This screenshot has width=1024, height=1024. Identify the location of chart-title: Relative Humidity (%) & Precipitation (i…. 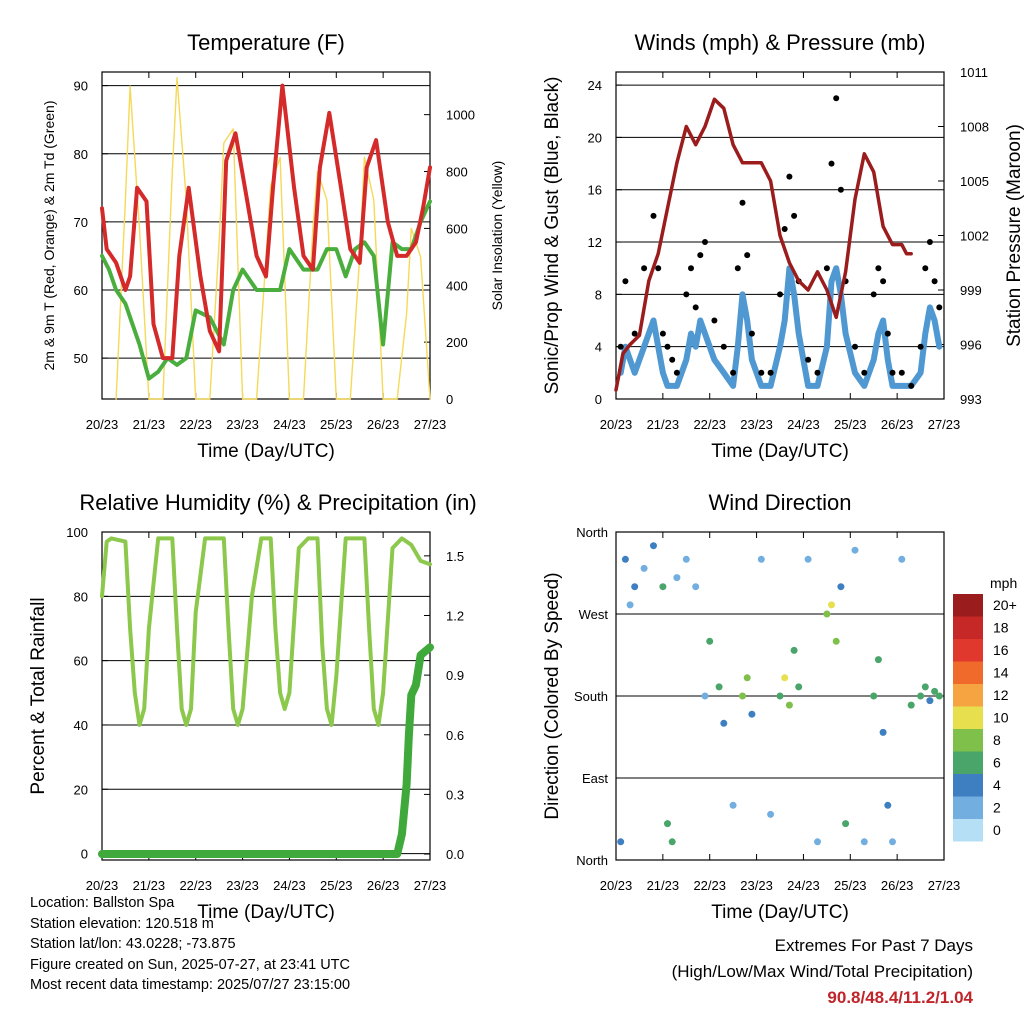
(277, 502).